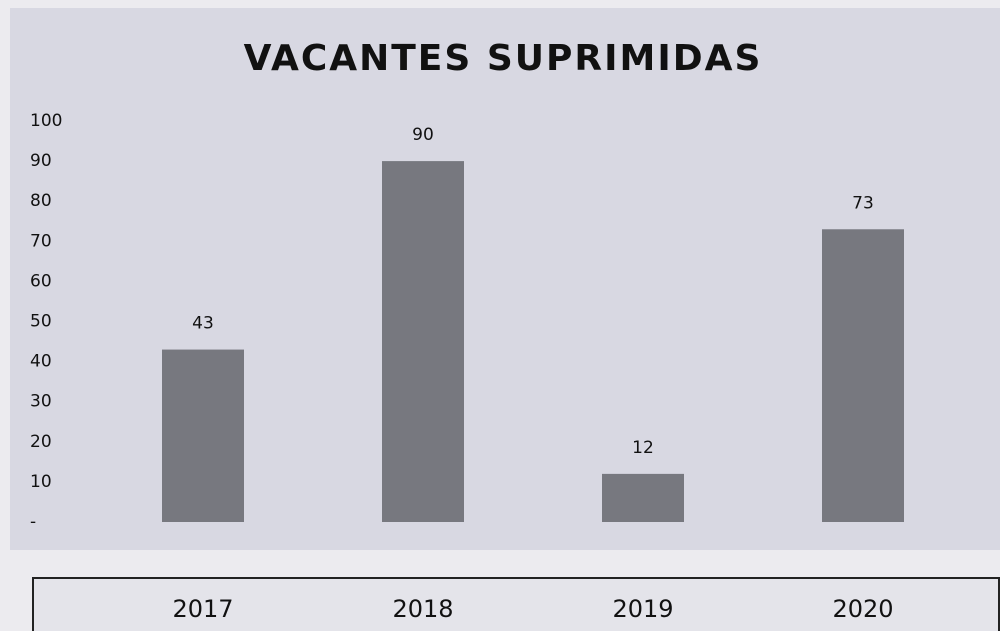 The width and height of the screenshot is (1000, 631). What do you see at coordinates (41, 362) in the screenshot?
I see `y-tick-label: 40` at bounding box center [41, 362].